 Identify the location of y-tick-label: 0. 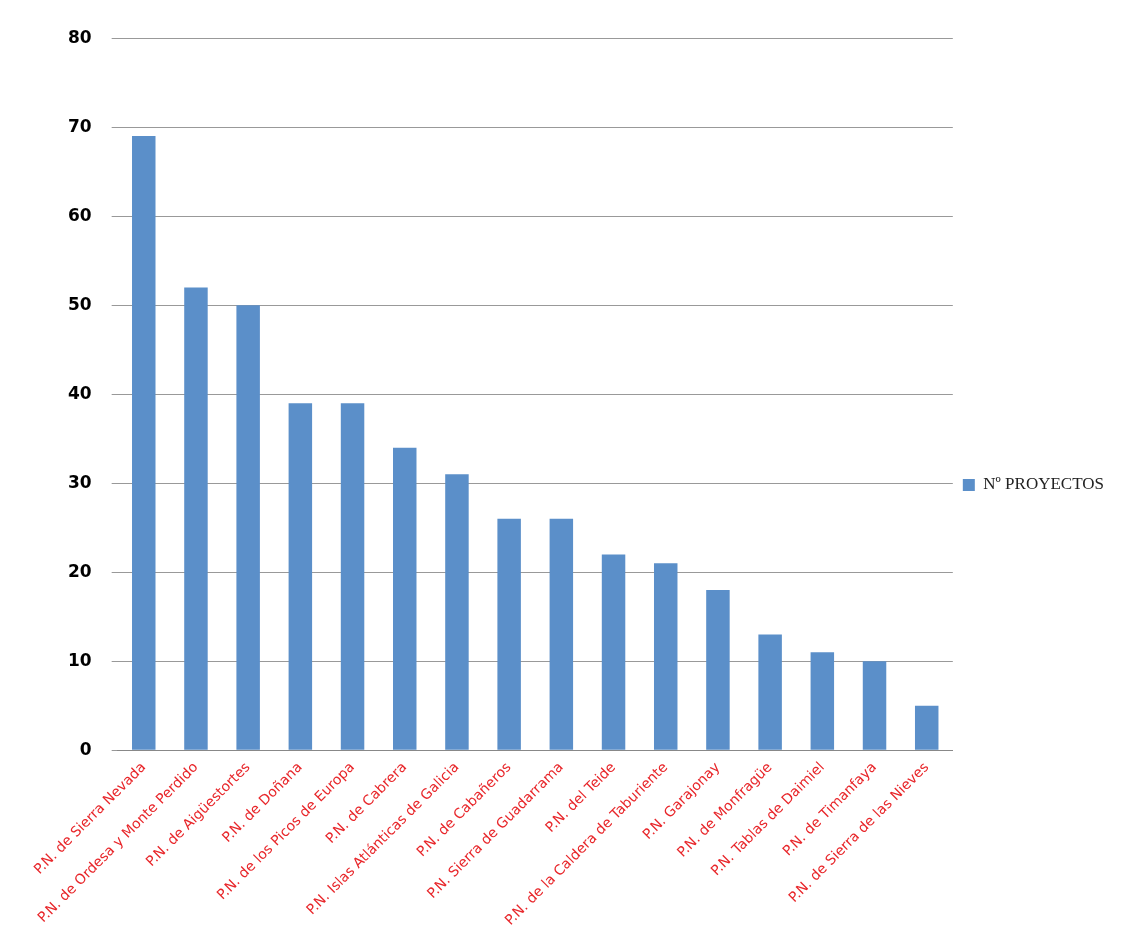
(85, 748).